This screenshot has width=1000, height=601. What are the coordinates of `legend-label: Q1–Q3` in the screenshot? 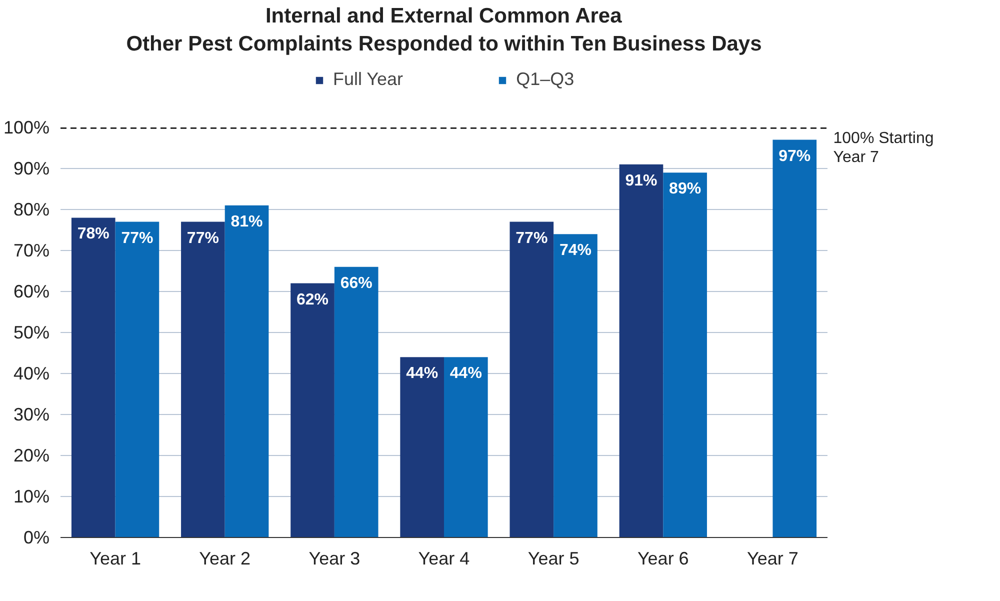 It's located at (545, 79).